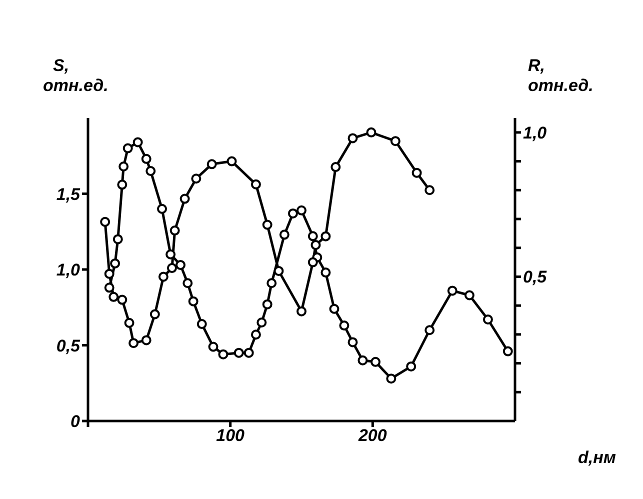  What do you see at coordinates (68, 194) in the screenshot?
I see `y-tick-label: 1,5` at bounding box center [68, 194].